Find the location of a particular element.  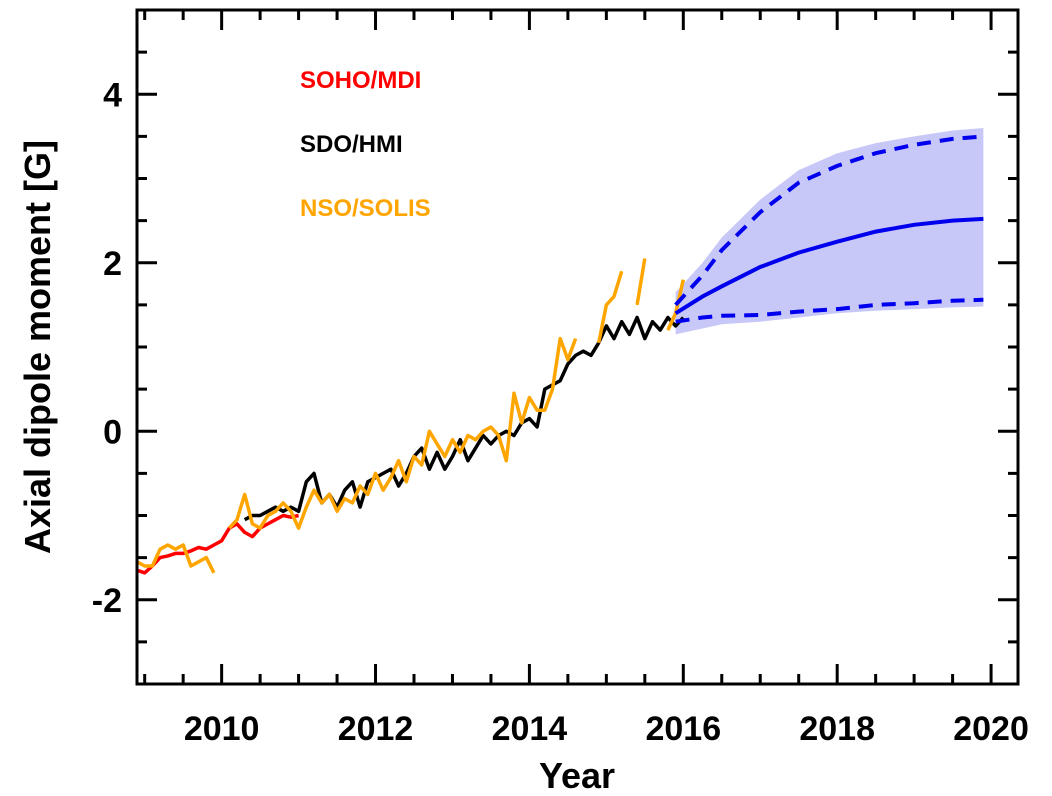

legend-label: SDO/HMI is located at coordinates (351, 144).